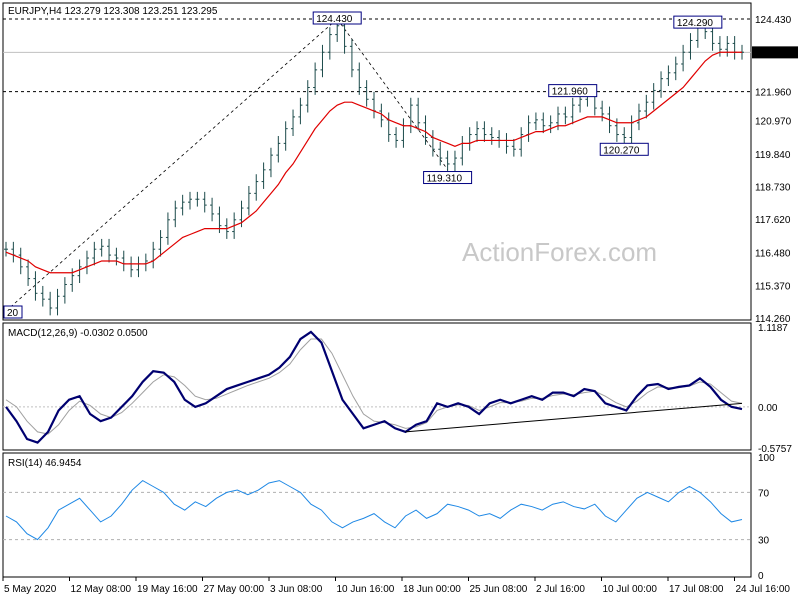 This screenshot has width=800, height=605. I want to click on price-annotation: 124.290, so click(698, 22).